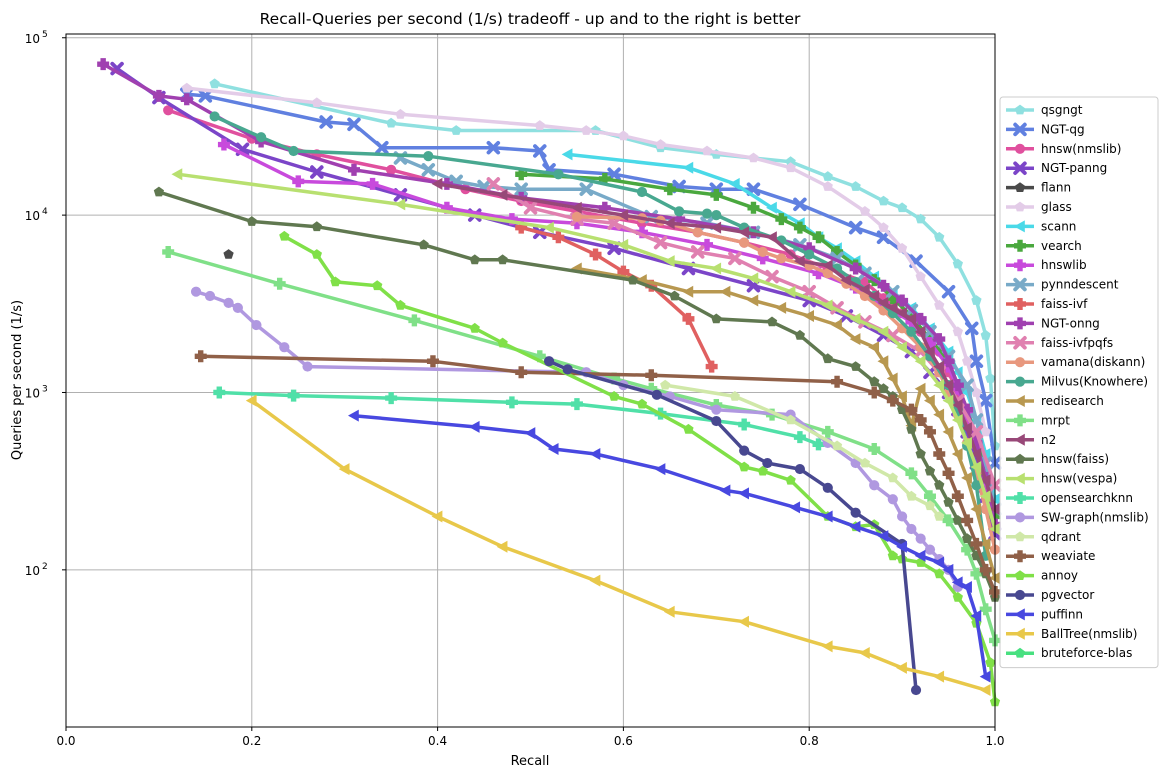 This screenshot has height=778, width=1168. Describe the element at coordinates (1081, 149) in the screenshot. I see `legend-label: hnsw(nmslib)` at that location.